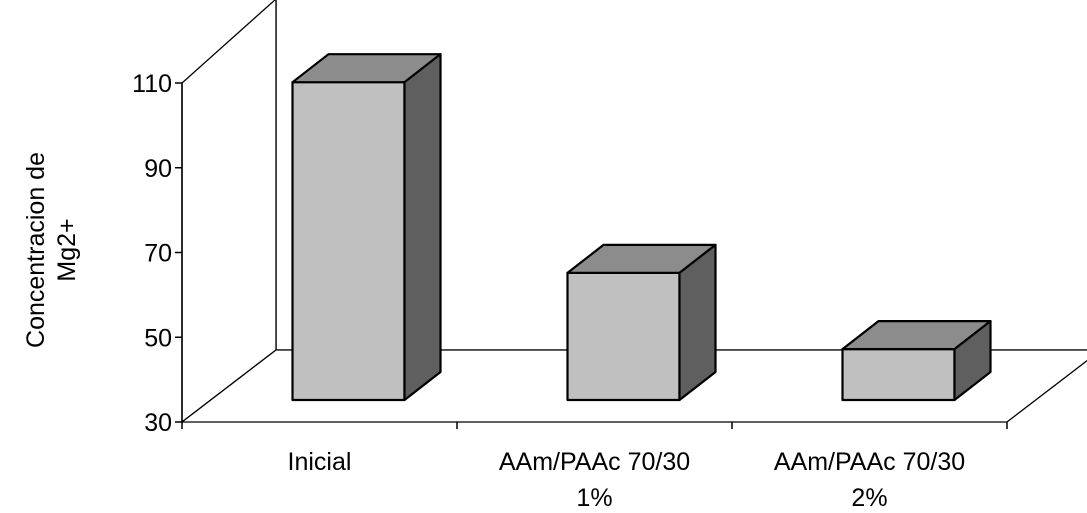 The width and height of the screenshot is (1087, 513). What do you see at coordinates (594, 498) in the screenshot?
I see `x-tick-label-line: 1%` at bounding box center [594, 498].